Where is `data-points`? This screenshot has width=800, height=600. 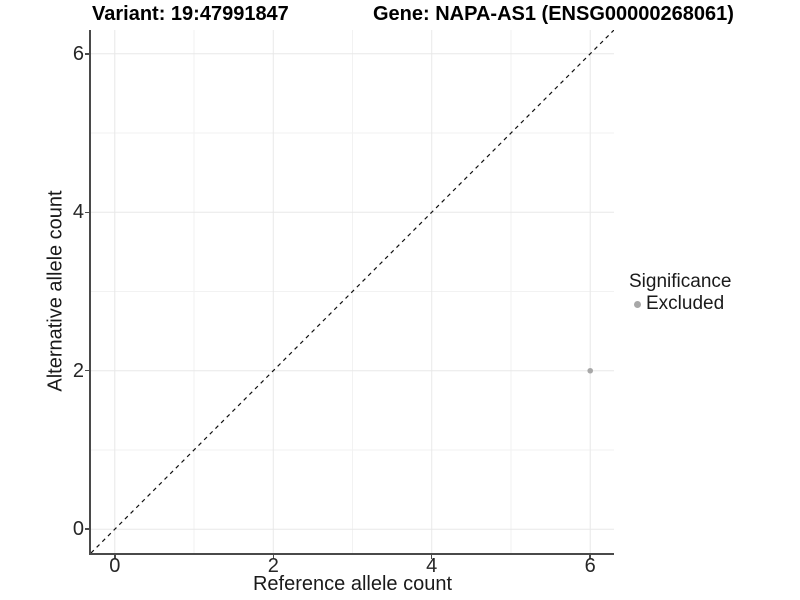 data-points is located at coordinates (590, 370).